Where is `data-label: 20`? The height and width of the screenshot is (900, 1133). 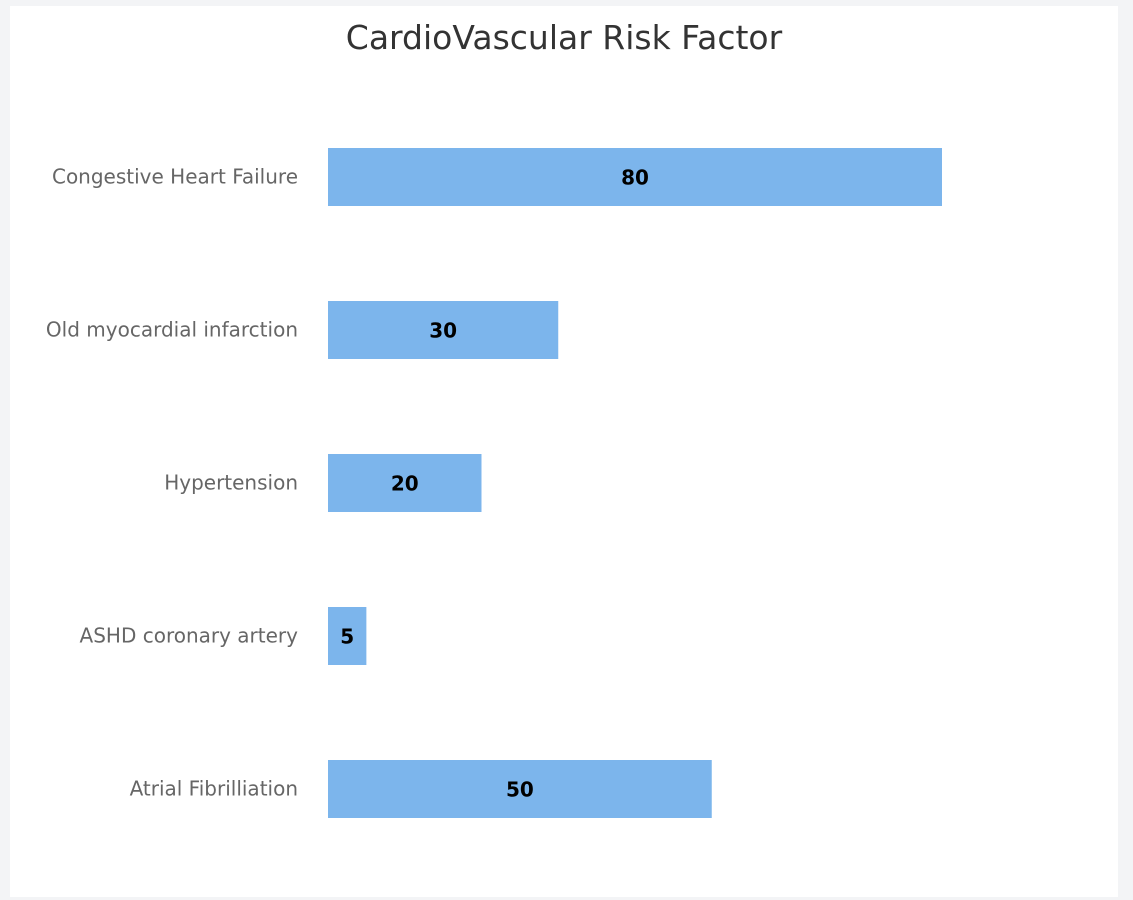
data-label: 20 is located at coordinates (405, 484).